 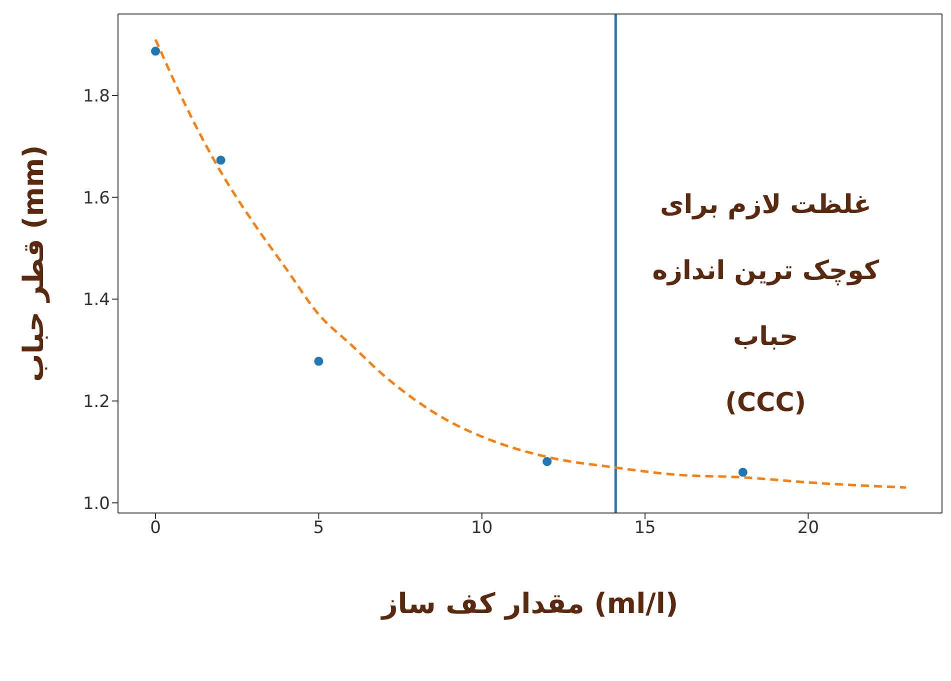 What do you see at coordinates (808, 528) in the screenshot?
I see `x-tick-label: 20` at bounding box center [808, 528].